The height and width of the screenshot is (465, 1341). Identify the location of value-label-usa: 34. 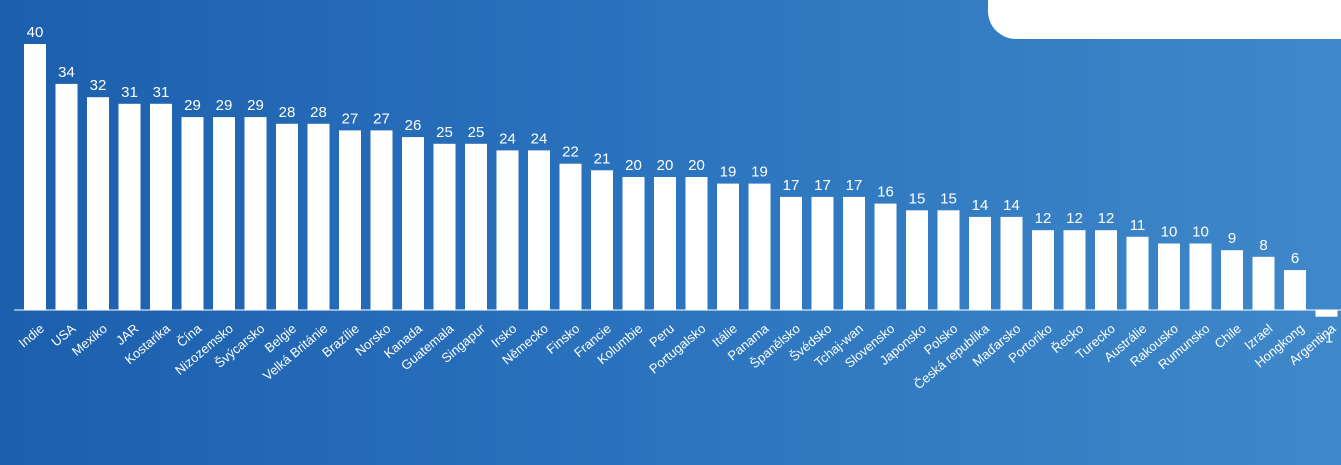
(66, 72).